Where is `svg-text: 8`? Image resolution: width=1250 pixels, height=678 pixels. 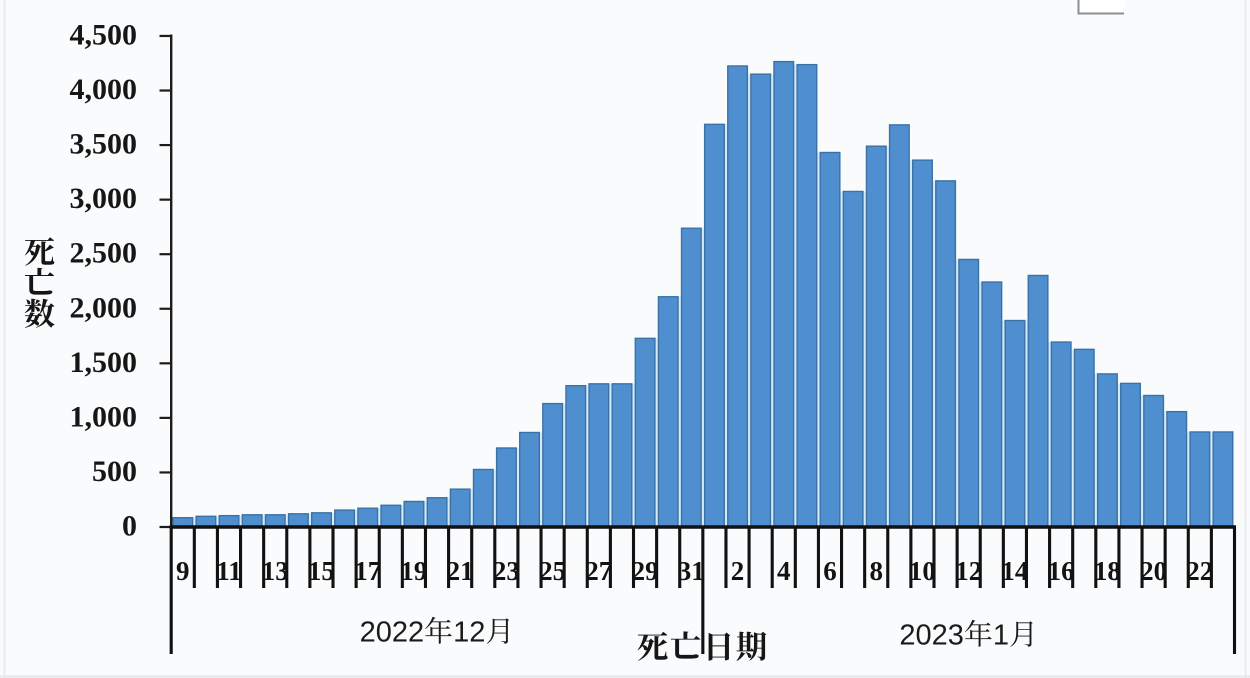
svg-text: 8 is located at coordinates (876, 571).